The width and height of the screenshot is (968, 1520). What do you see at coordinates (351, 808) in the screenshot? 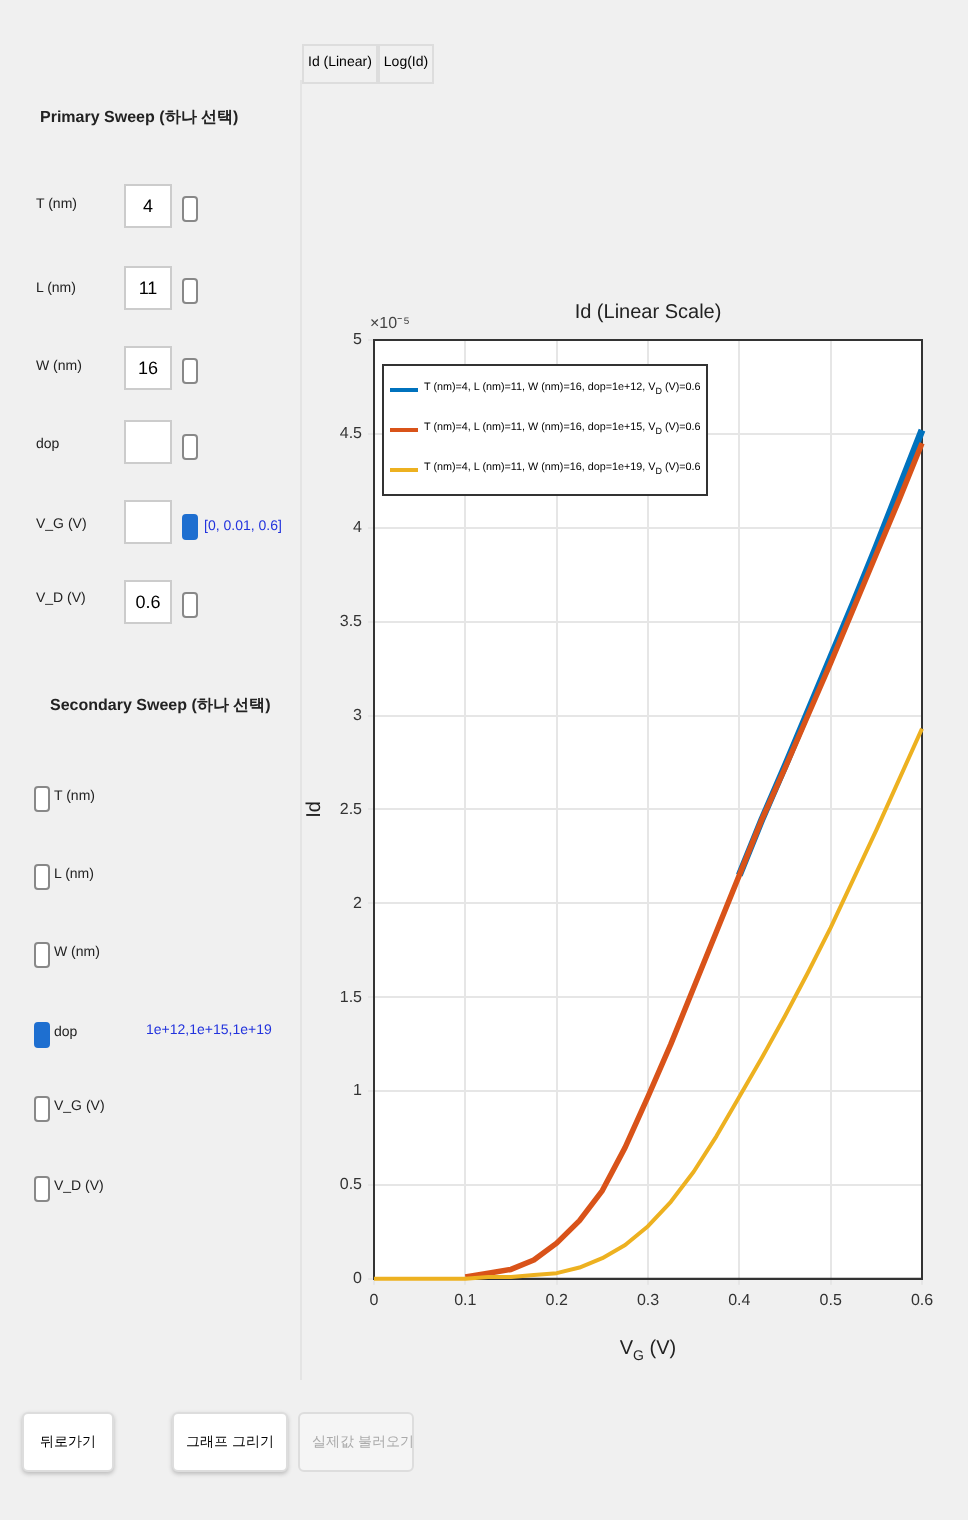
I see `y-tick-label: 2.5` at bounding box center [351, 808].